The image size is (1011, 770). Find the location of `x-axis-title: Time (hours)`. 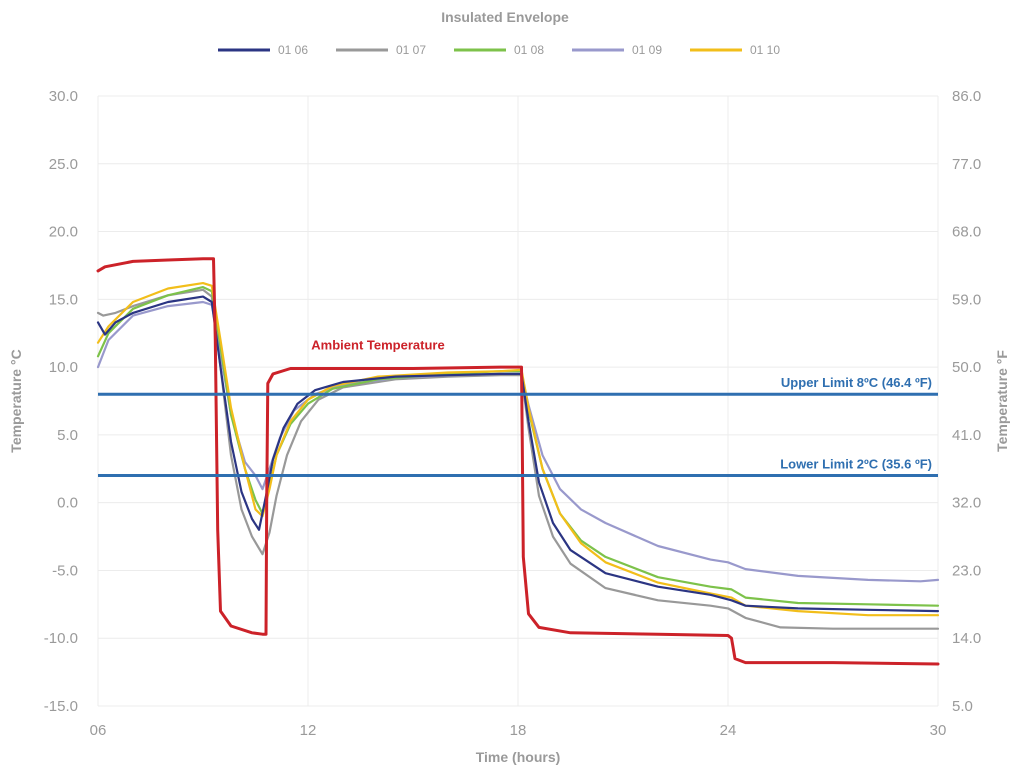

x-axis-title: Time (hours) is located at coordinates (518, 757).